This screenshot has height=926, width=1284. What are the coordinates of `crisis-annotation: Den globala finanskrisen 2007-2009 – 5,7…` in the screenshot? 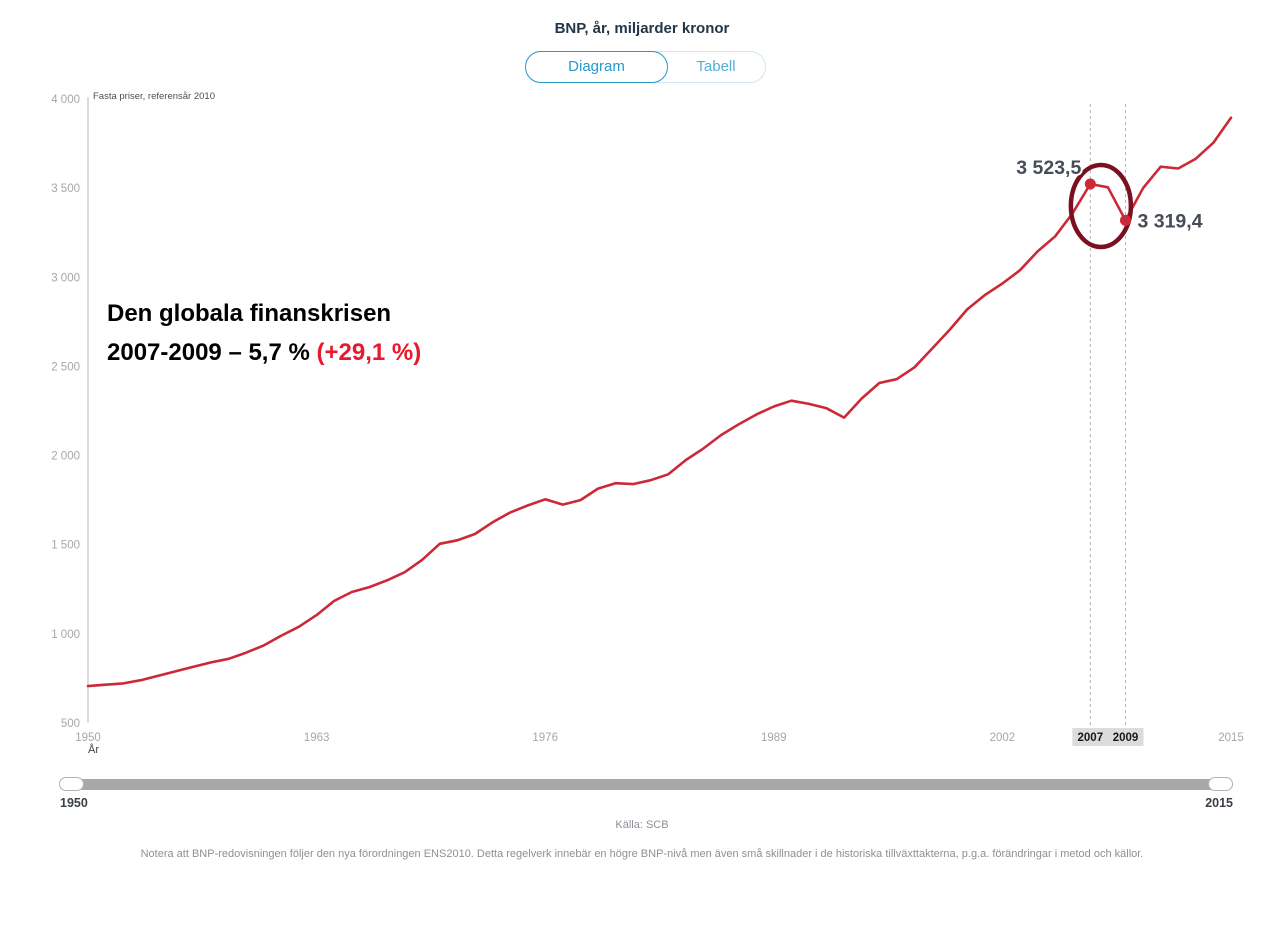 It's located at (264, 333).